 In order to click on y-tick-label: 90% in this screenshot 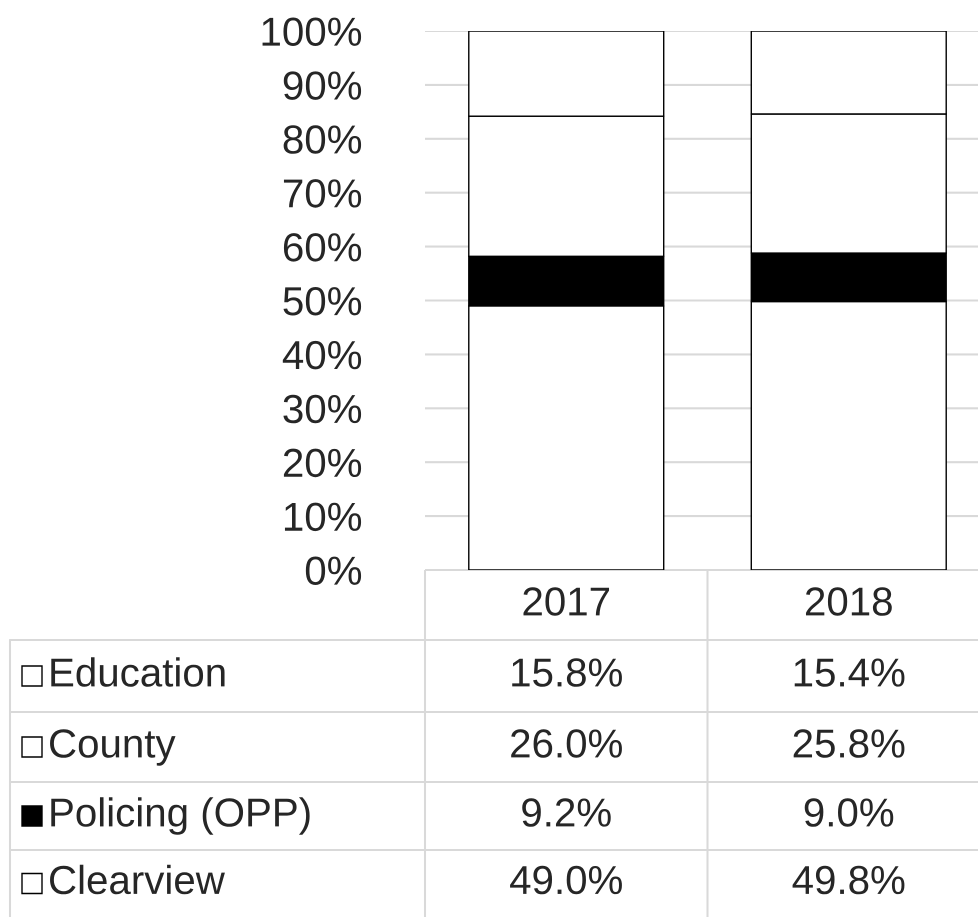, I will do `click(323, 85)`.